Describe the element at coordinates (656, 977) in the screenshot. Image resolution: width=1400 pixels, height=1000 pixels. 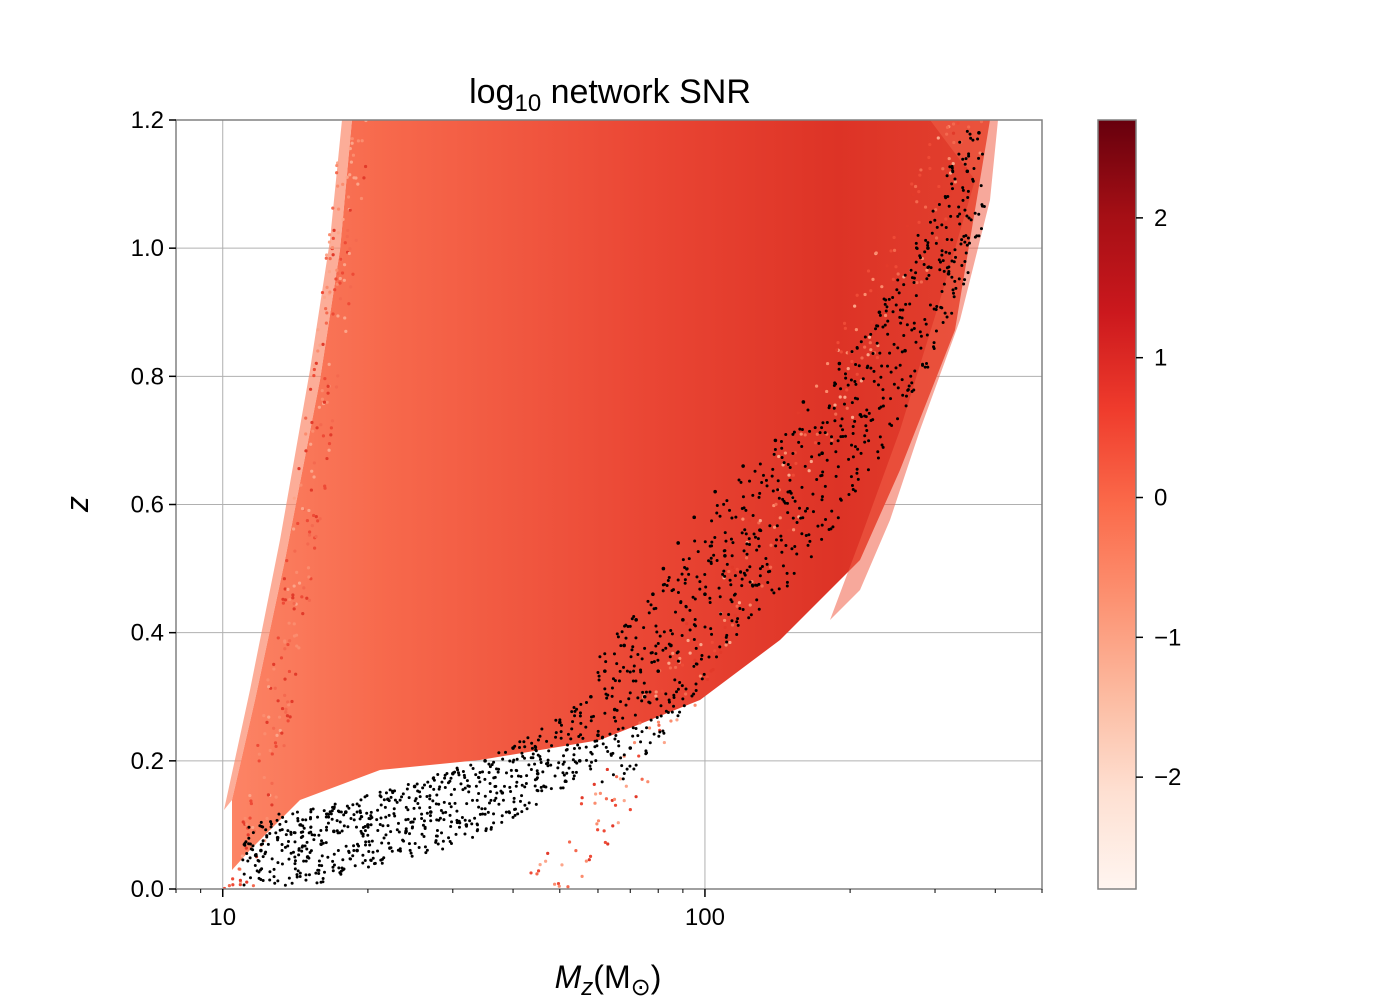
I see `xlabel-close: )` at that location.